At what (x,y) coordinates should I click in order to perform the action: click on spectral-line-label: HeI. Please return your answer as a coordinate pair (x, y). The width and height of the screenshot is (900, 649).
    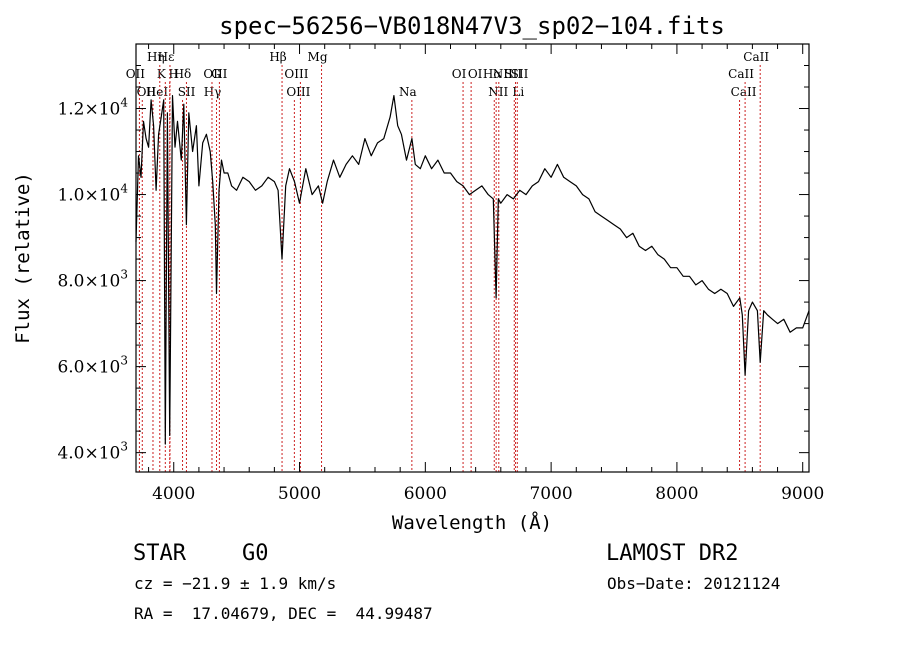
    Looking at the image, I should click on (157, 92).